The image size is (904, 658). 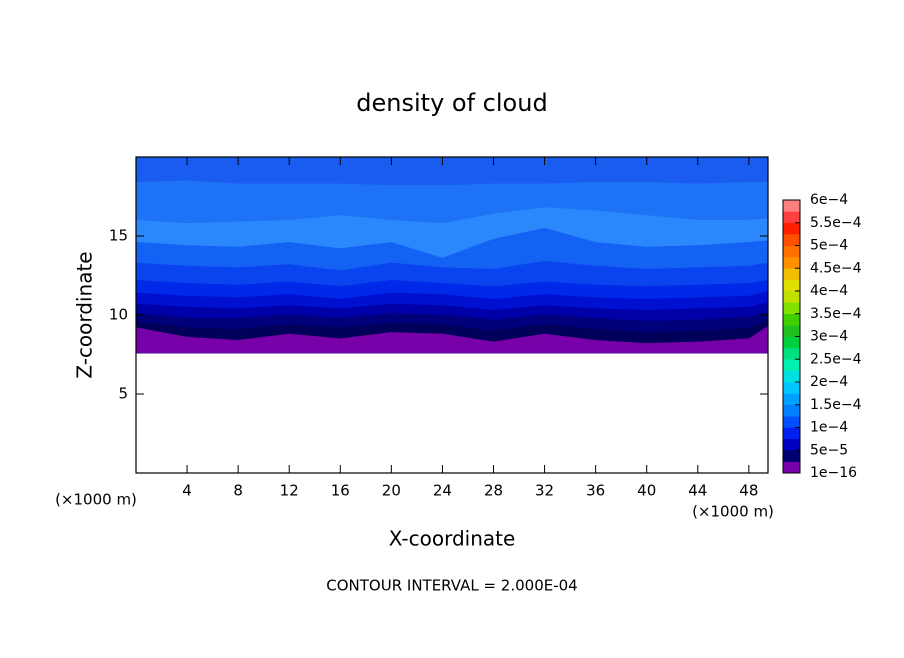 I want to click on y-axis-label: Z-coordinate, so click(x=85, y=314).